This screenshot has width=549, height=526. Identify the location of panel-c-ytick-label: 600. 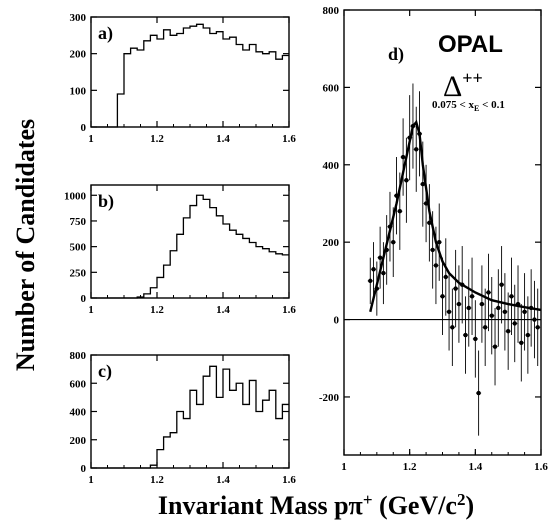
(78, 384).